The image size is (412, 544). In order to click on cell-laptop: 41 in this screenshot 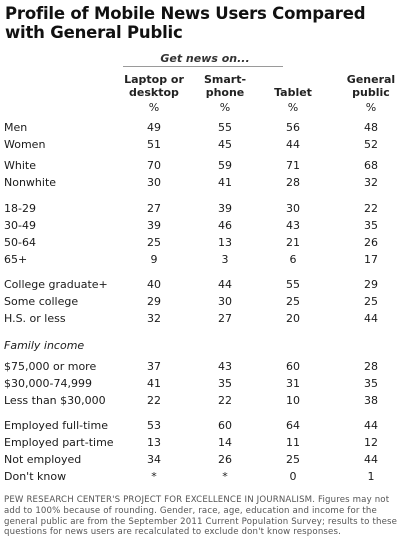, I will do `click(154, 383)`.